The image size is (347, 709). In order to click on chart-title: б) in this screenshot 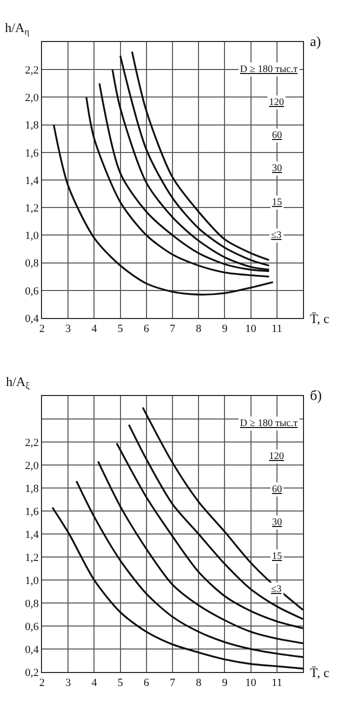, I will do `click(316, 396)`.